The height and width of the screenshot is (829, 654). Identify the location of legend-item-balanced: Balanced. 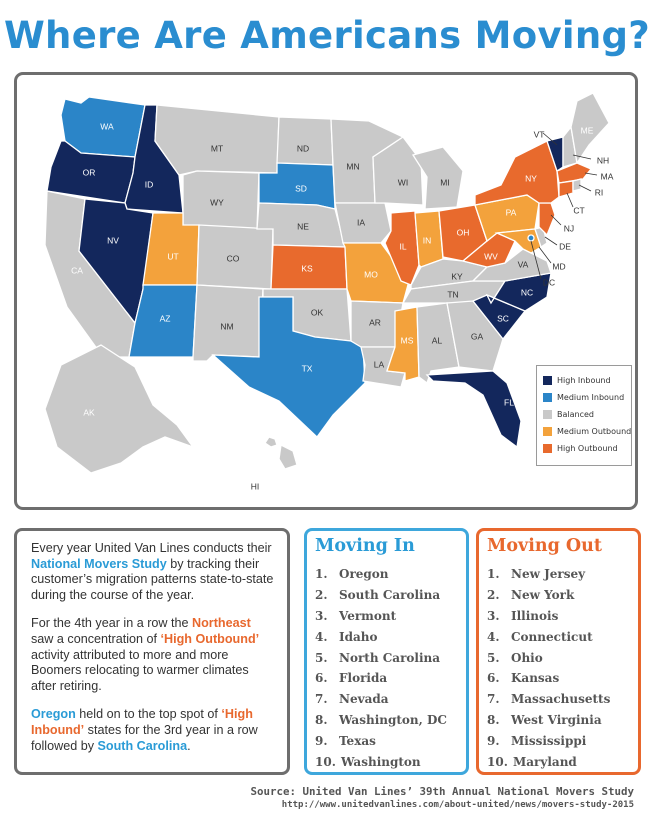
(584, 414).